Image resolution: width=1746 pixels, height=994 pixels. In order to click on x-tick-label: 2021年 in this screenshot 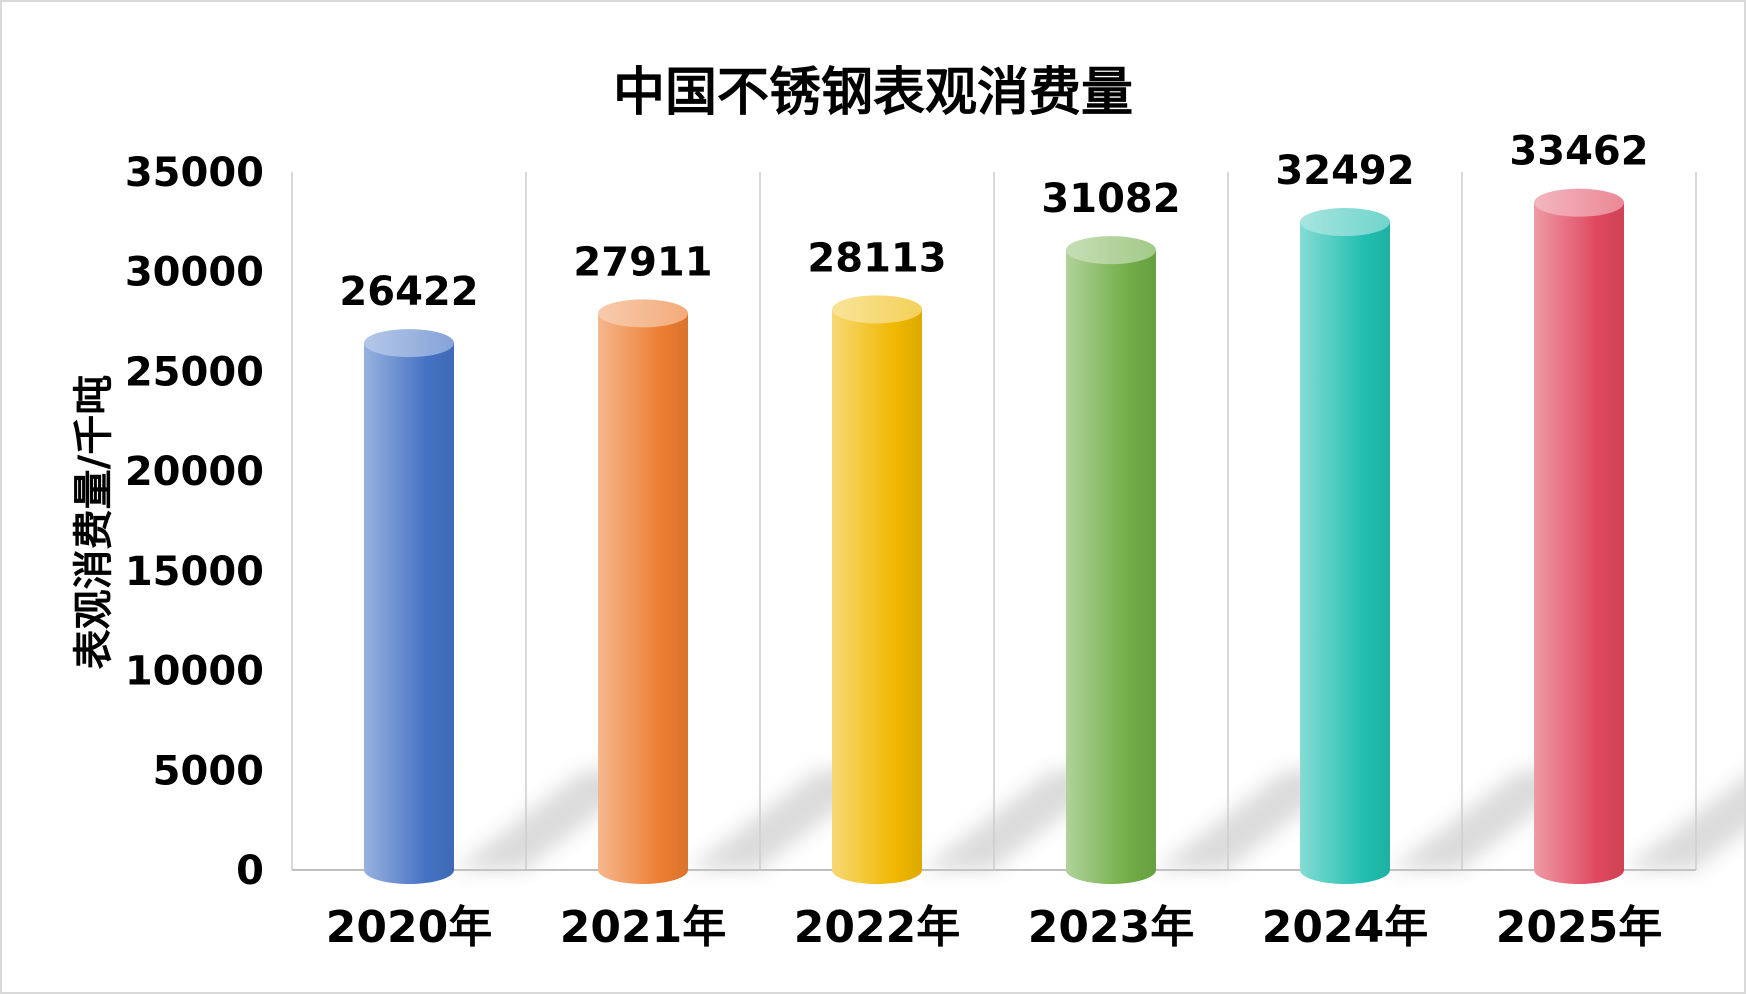, I will do `click(643, 927)`.